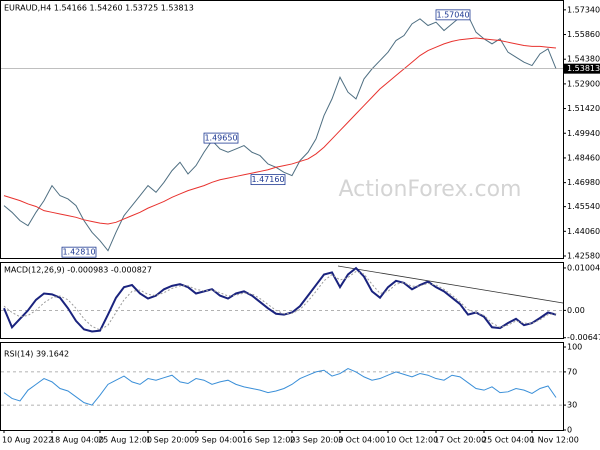 The height and width of the screenshot is (450, 600). What do you see at coordinates (27, 440) in the screenshot?
I see `x-tick-label: 10 Aug 2022` at bounding box center [27, 440].